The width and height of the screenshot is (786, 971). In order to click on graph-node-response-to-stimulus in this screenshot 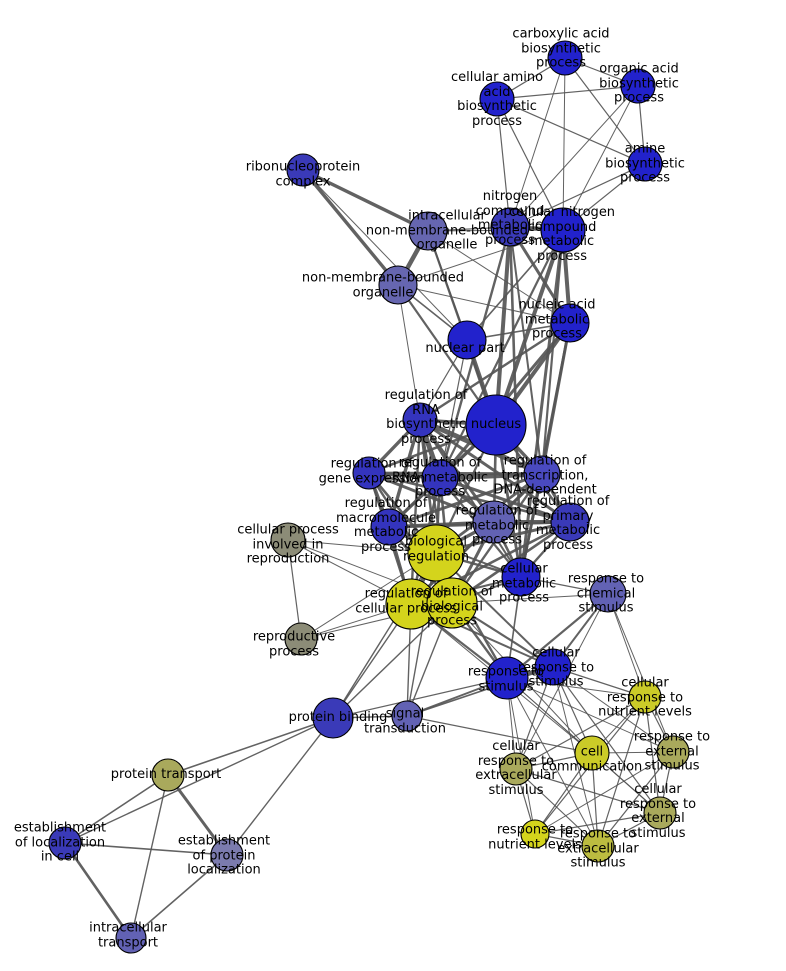, I will do `click(507, 678)`.